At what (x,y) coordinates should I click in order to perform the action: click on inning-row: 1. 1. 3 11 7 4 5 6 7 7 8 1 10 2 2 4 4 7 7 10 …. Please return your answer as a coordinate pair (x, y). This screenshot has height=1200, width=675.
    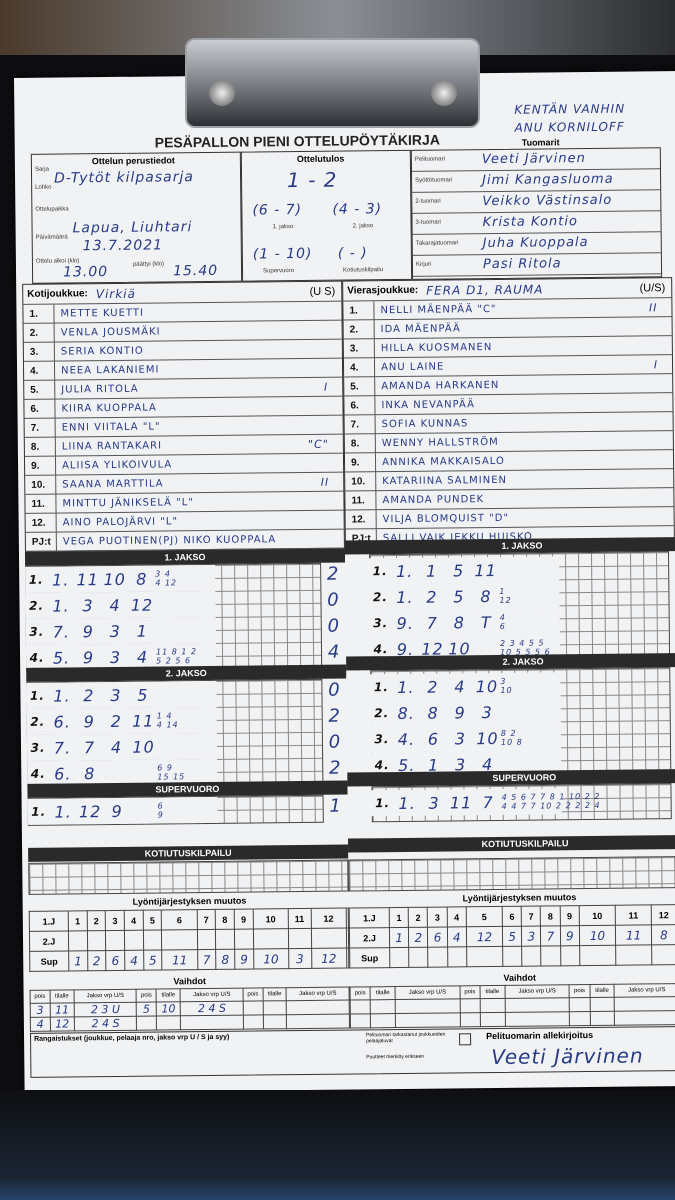
    Looking at the image, I should click on (474, 802).